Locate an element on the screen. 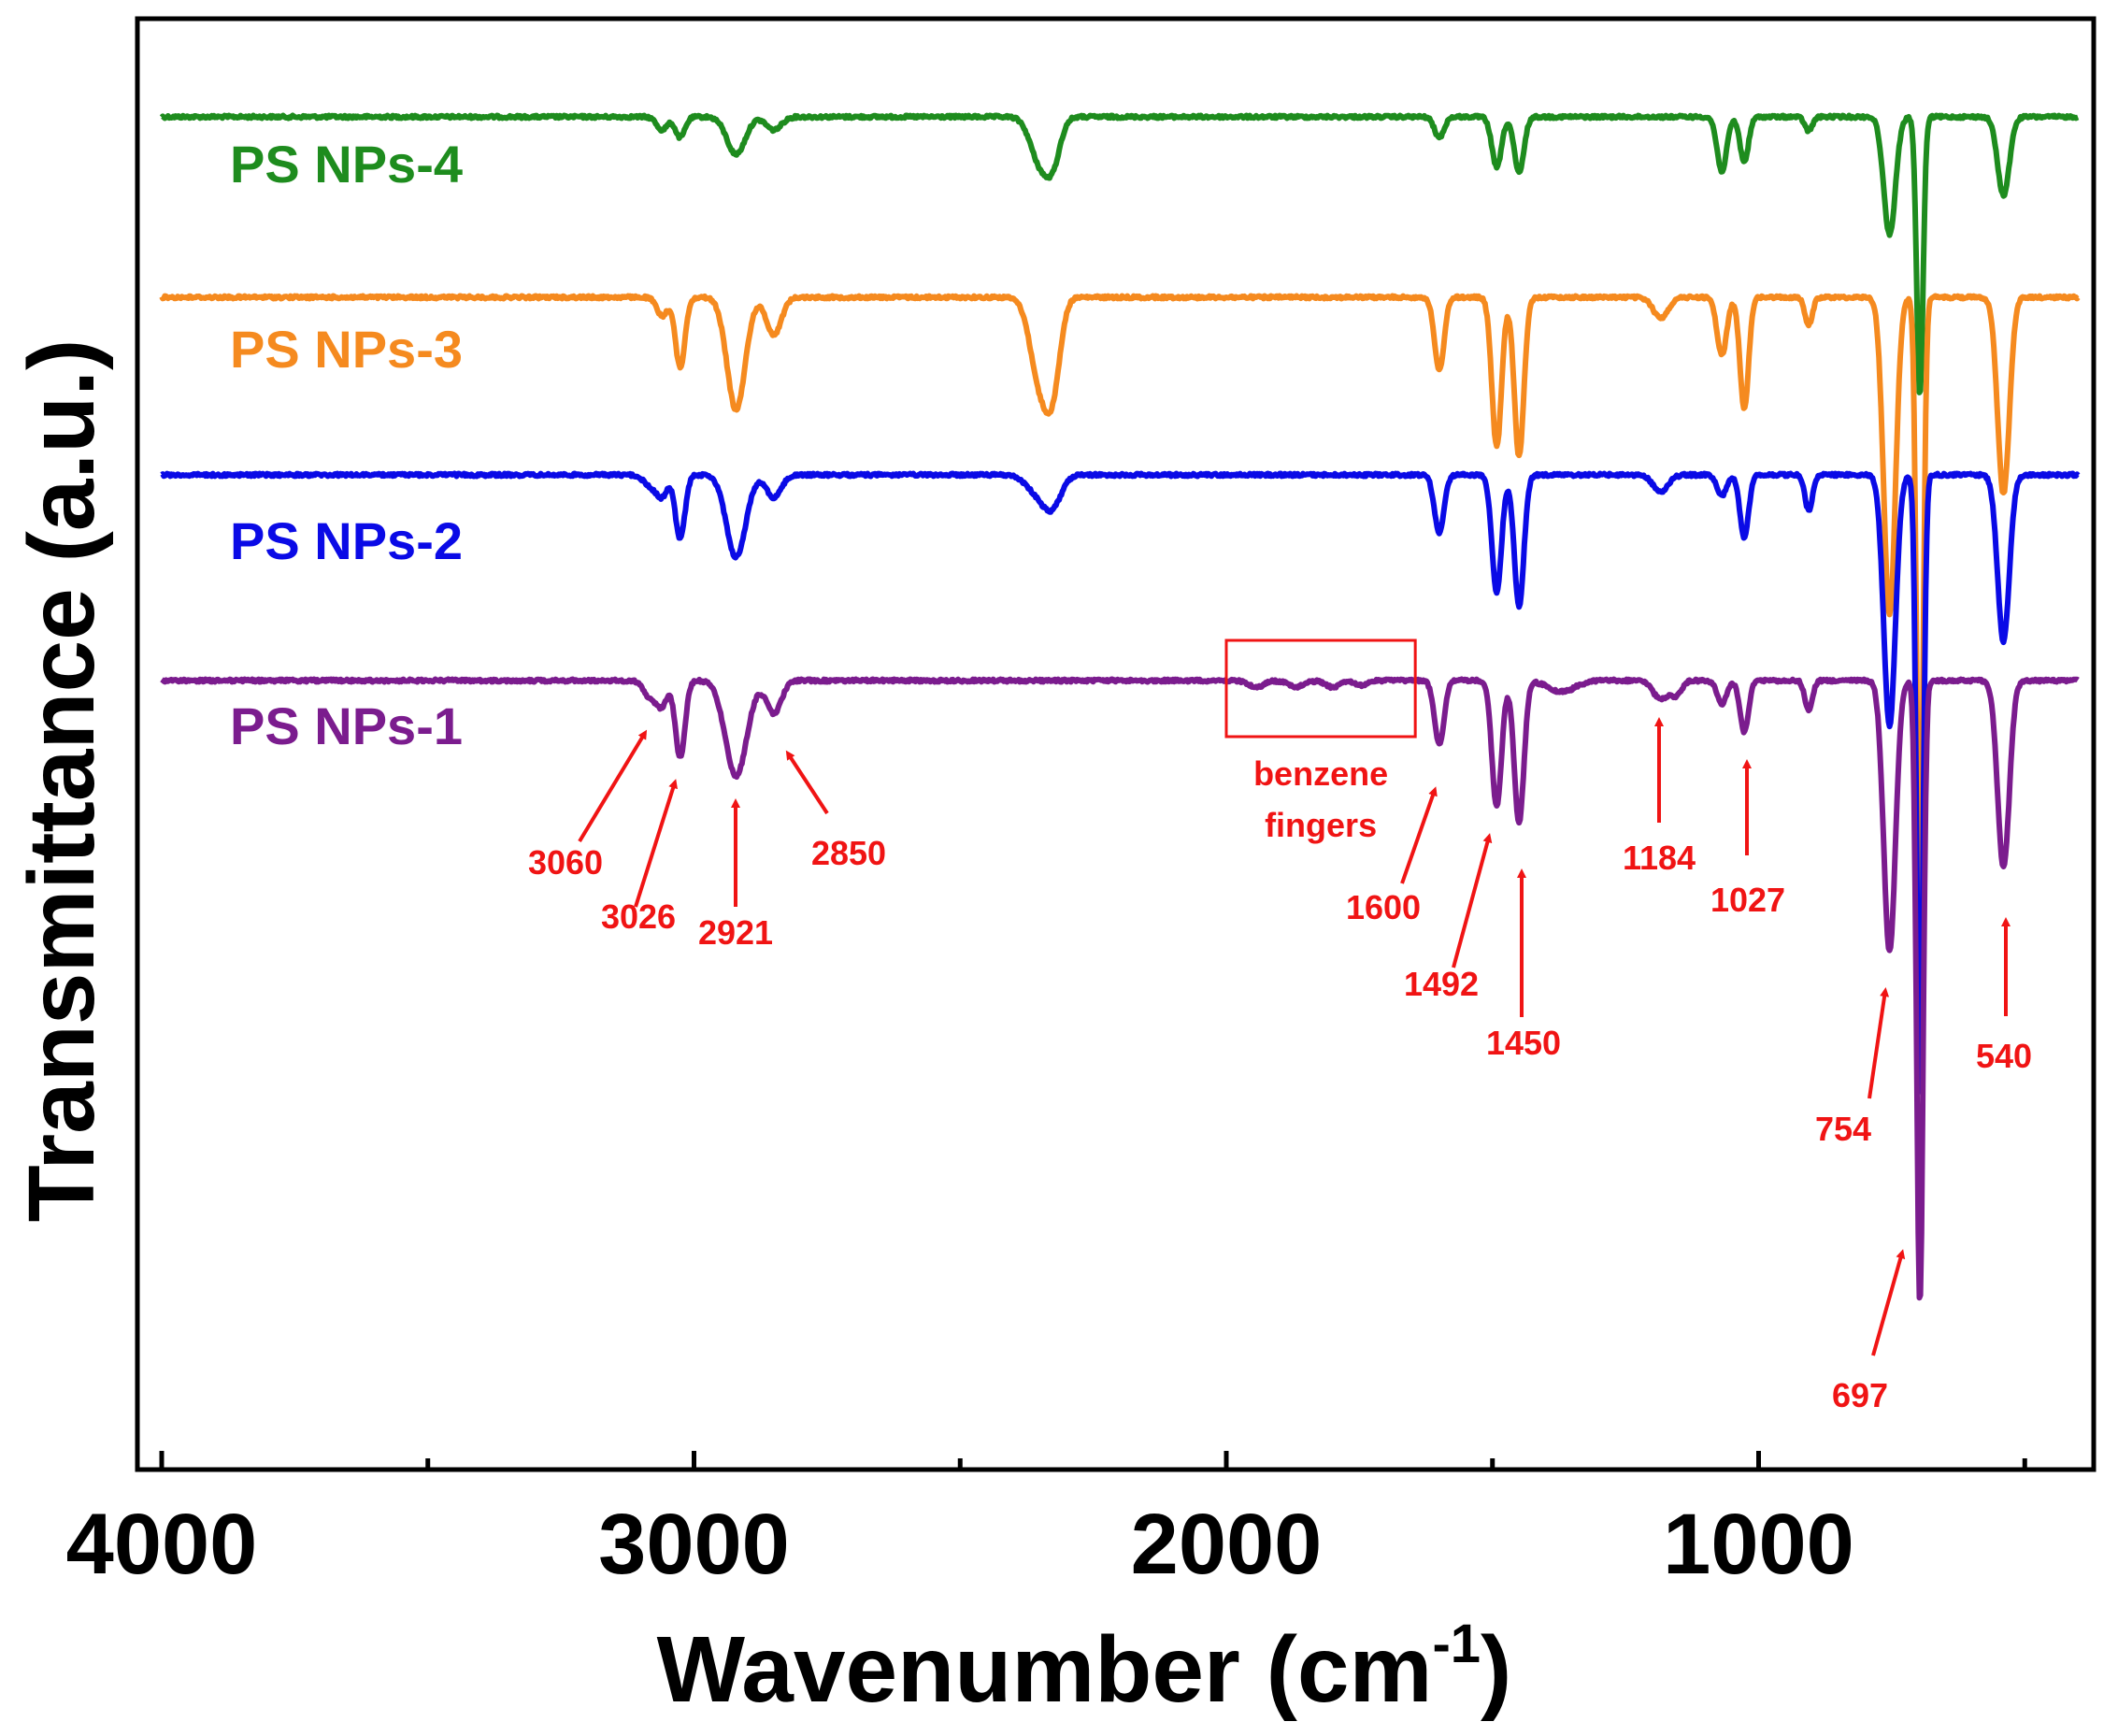 This screenshot has width=2118, height=1736. benzene-fingers-label-line2: fingers is located at coordinates (1321, 825).